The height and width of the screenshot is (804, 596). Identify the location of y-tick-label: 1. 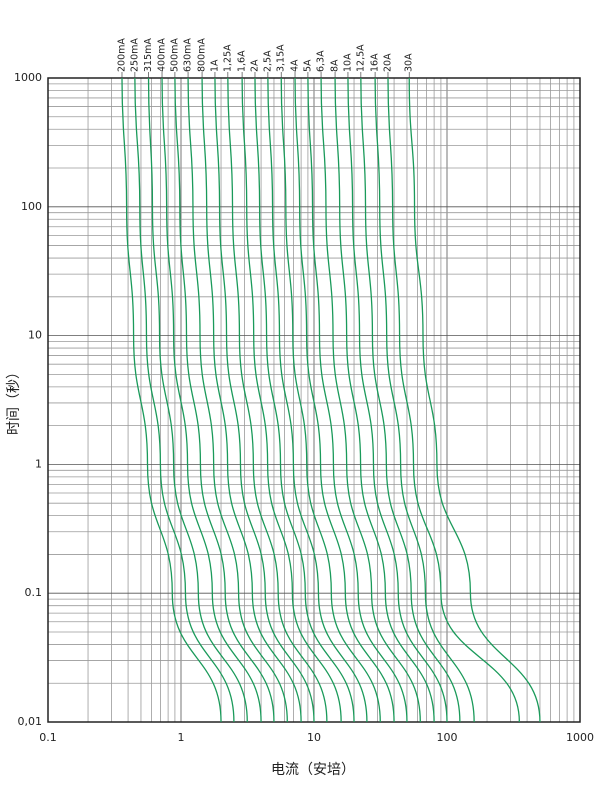
(38, 463).